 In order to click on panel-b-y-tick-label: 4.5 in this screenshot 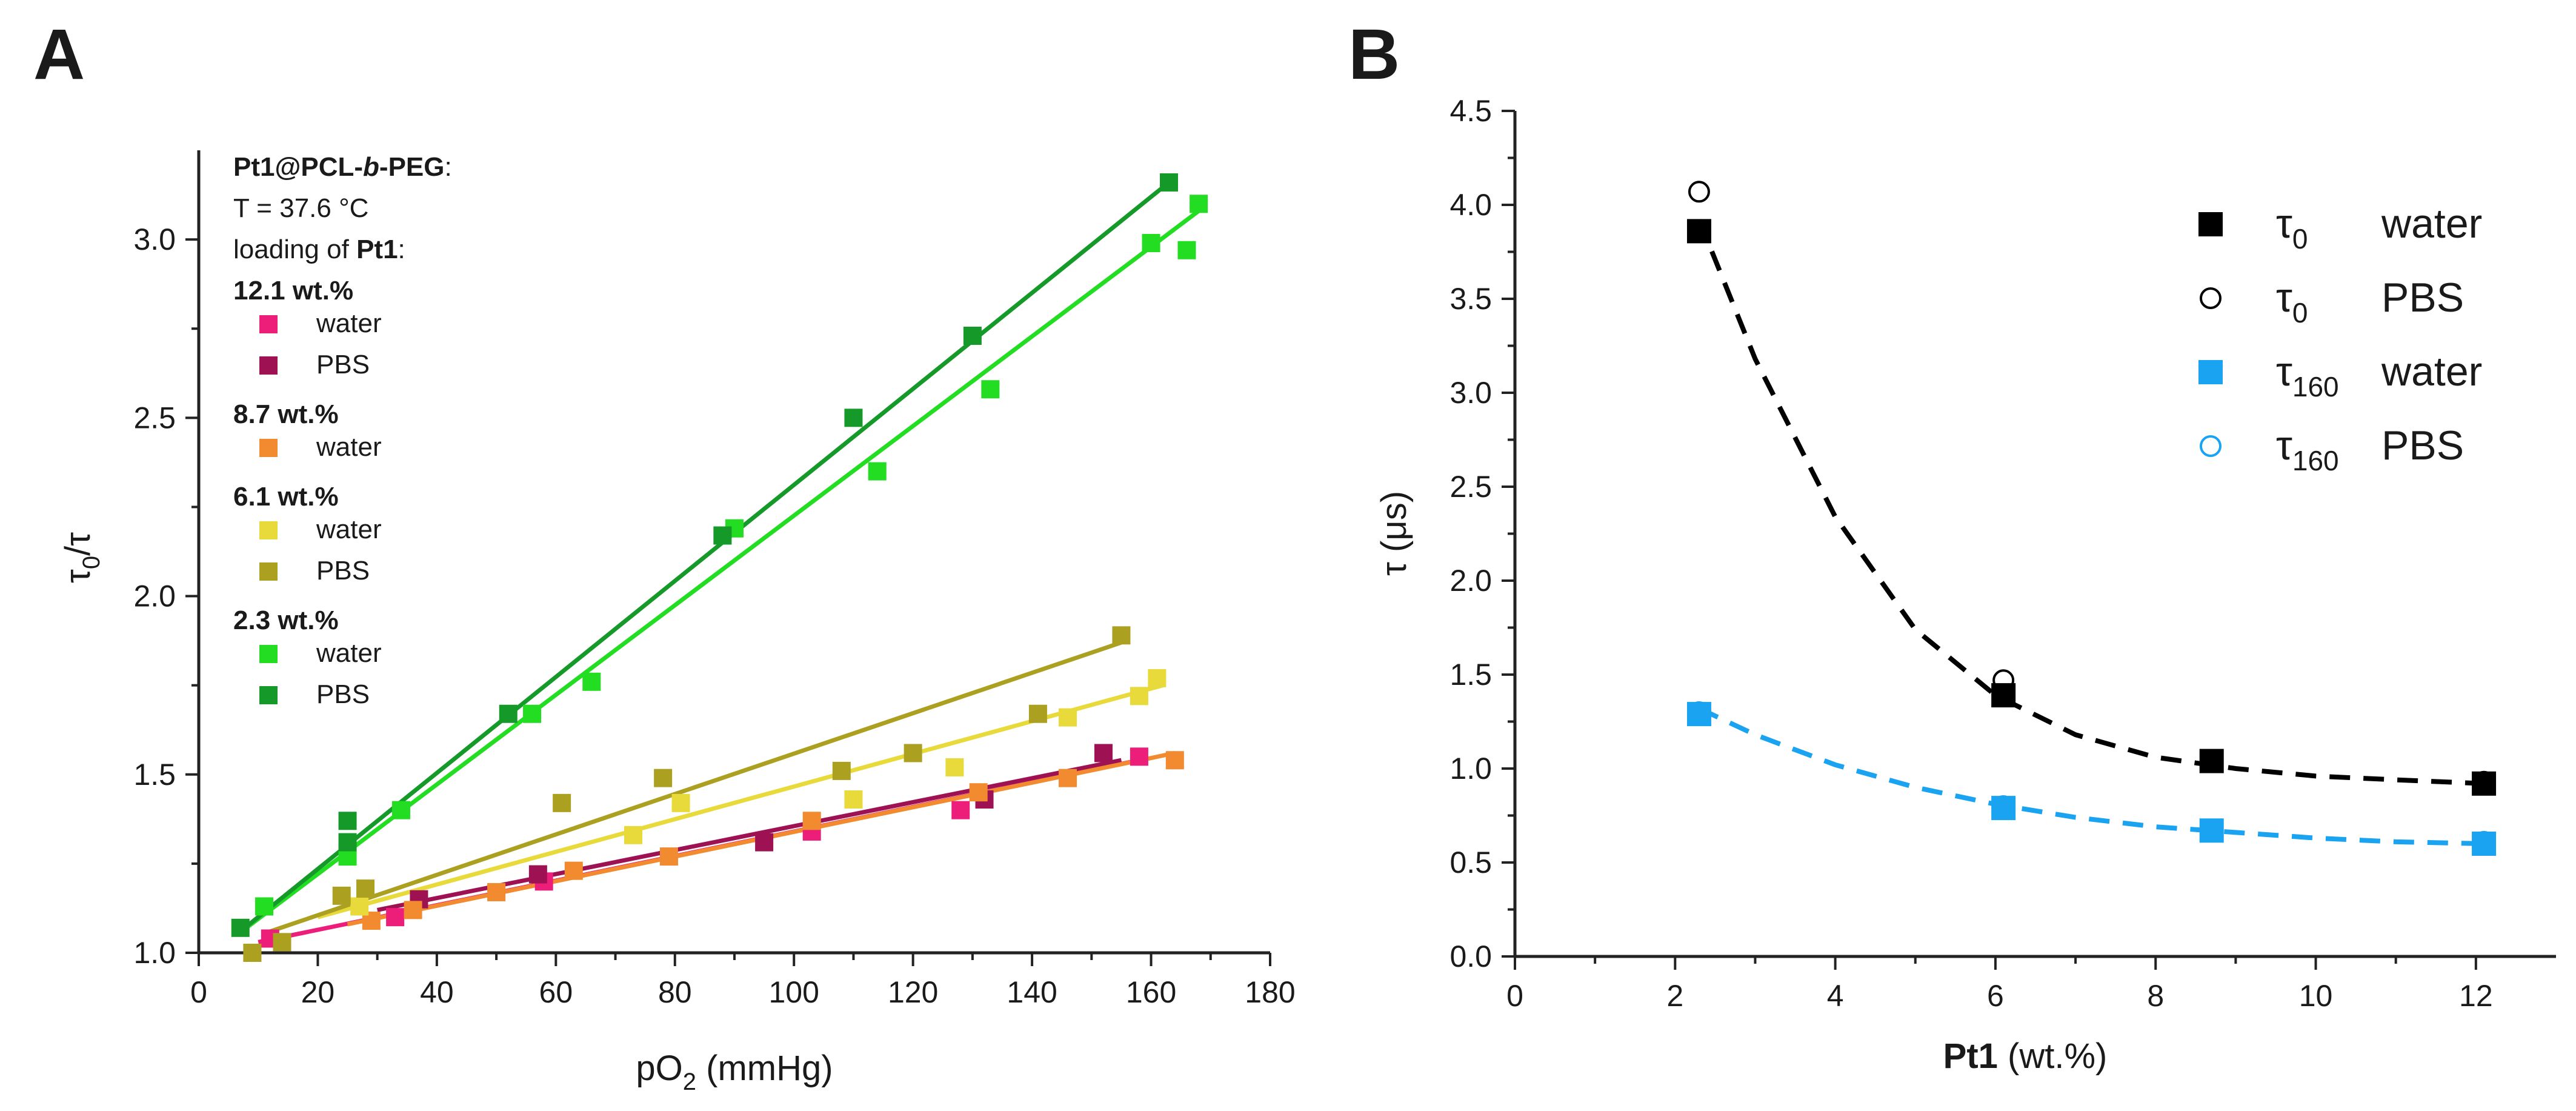, I will do `click(1470, 111)`.